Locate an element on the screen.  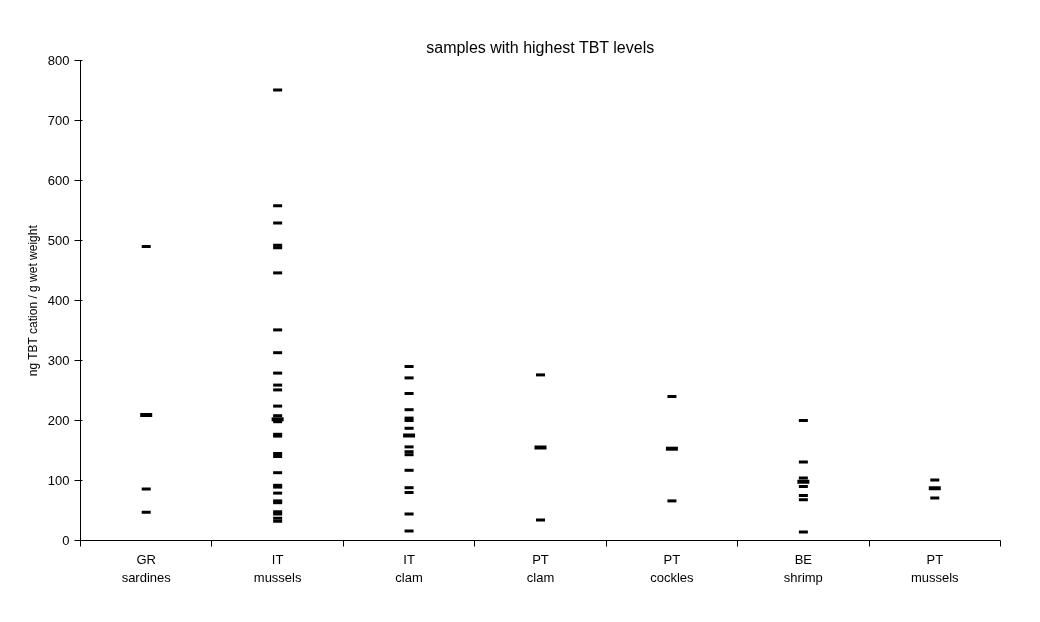
y-axis-title: ng TBT cation / g wet weight is located at coordinates (32, 300).